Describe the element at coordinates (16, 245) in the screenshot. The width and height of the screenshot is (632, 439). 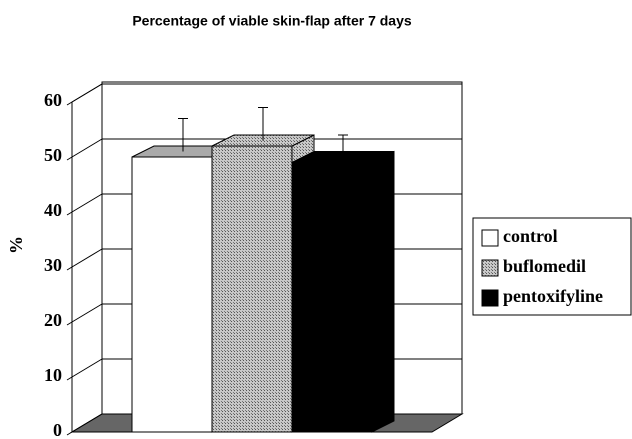
I see `y-axis-label: %` at that location.